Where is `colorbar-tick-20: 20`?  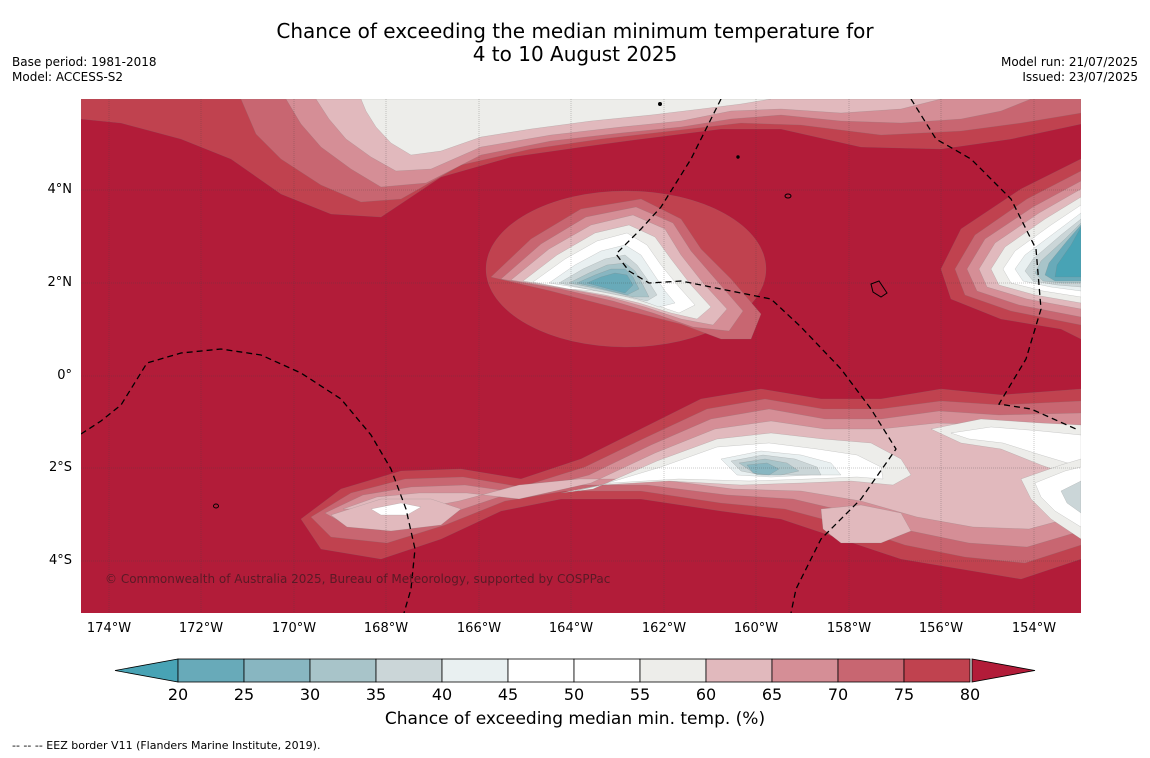
colorbar-tick-20: 20 is located at coordinates (178, 694).